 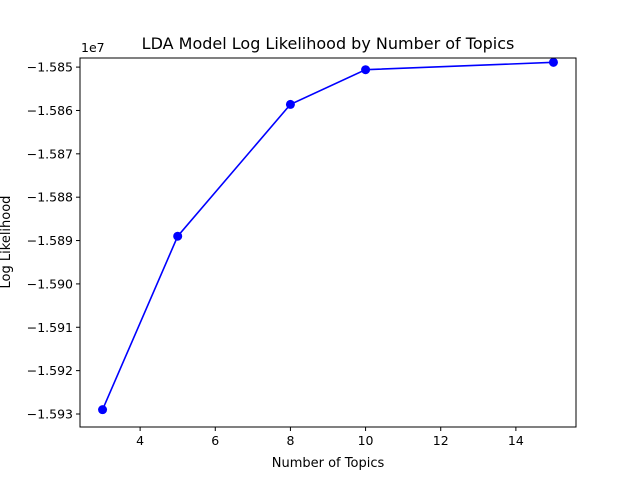 I want to click on x-tick-label: 14, so click(x=516, y=440).